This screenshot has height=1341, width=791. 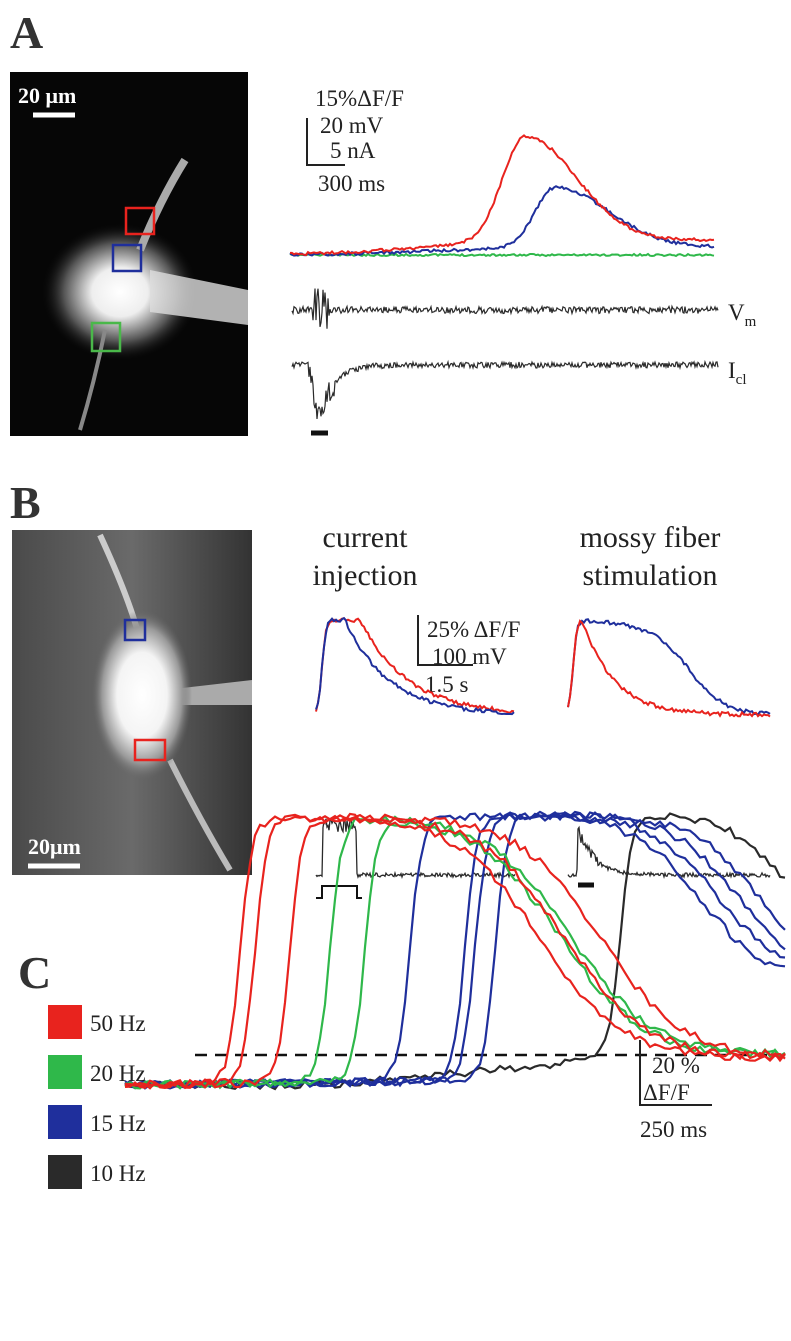 I want to click on scale-label: 20μm, so click(x=54, y=846).